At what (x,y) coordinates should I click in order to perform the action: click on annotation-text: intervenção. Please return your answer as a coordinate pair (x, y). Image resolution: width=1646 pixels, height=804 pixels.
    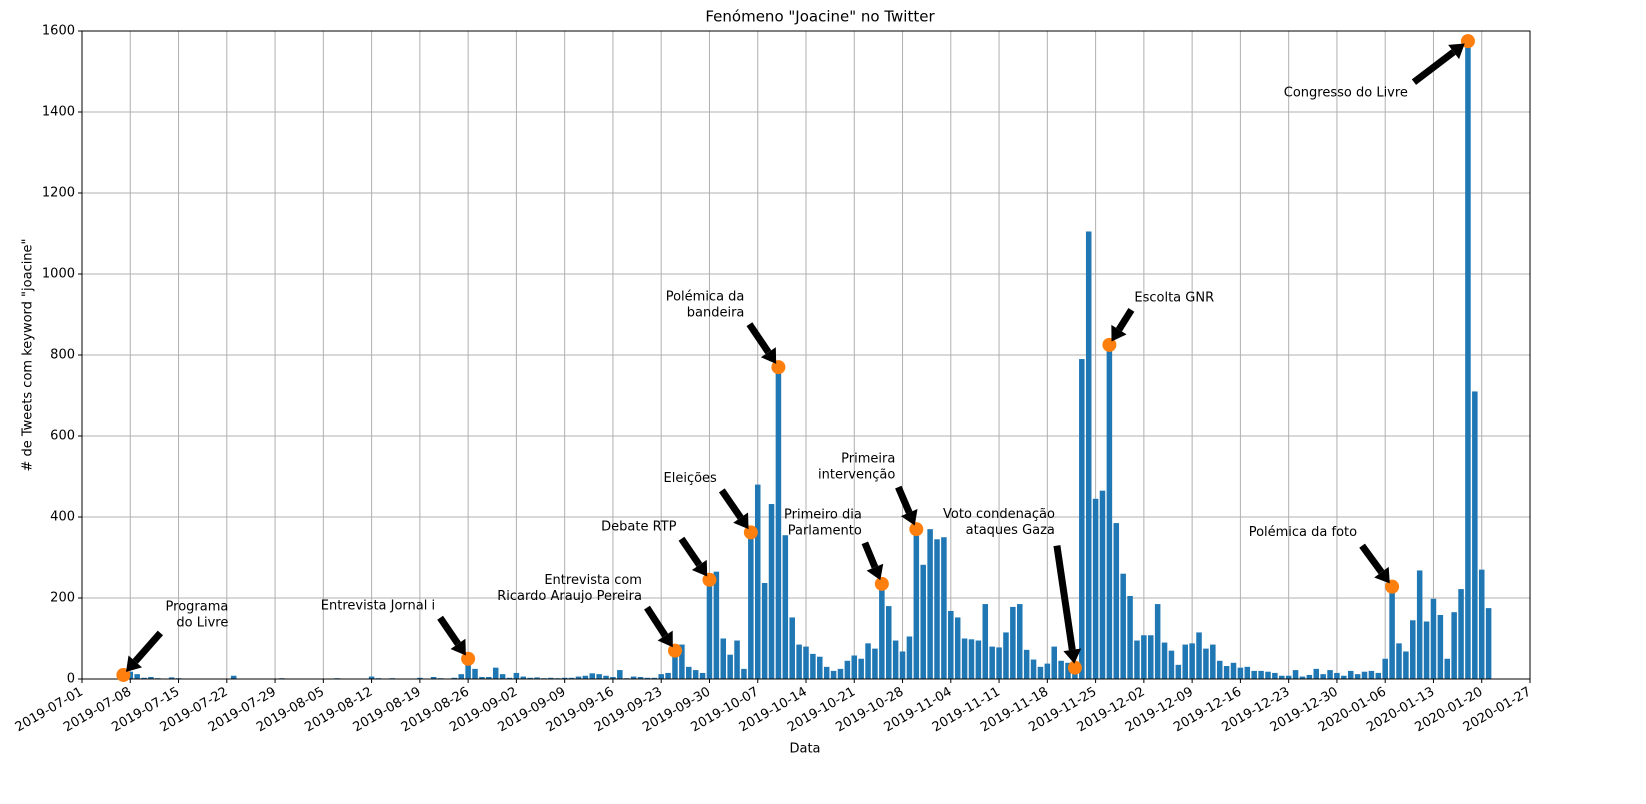
    Looking at the image, I should click on (856, 475).